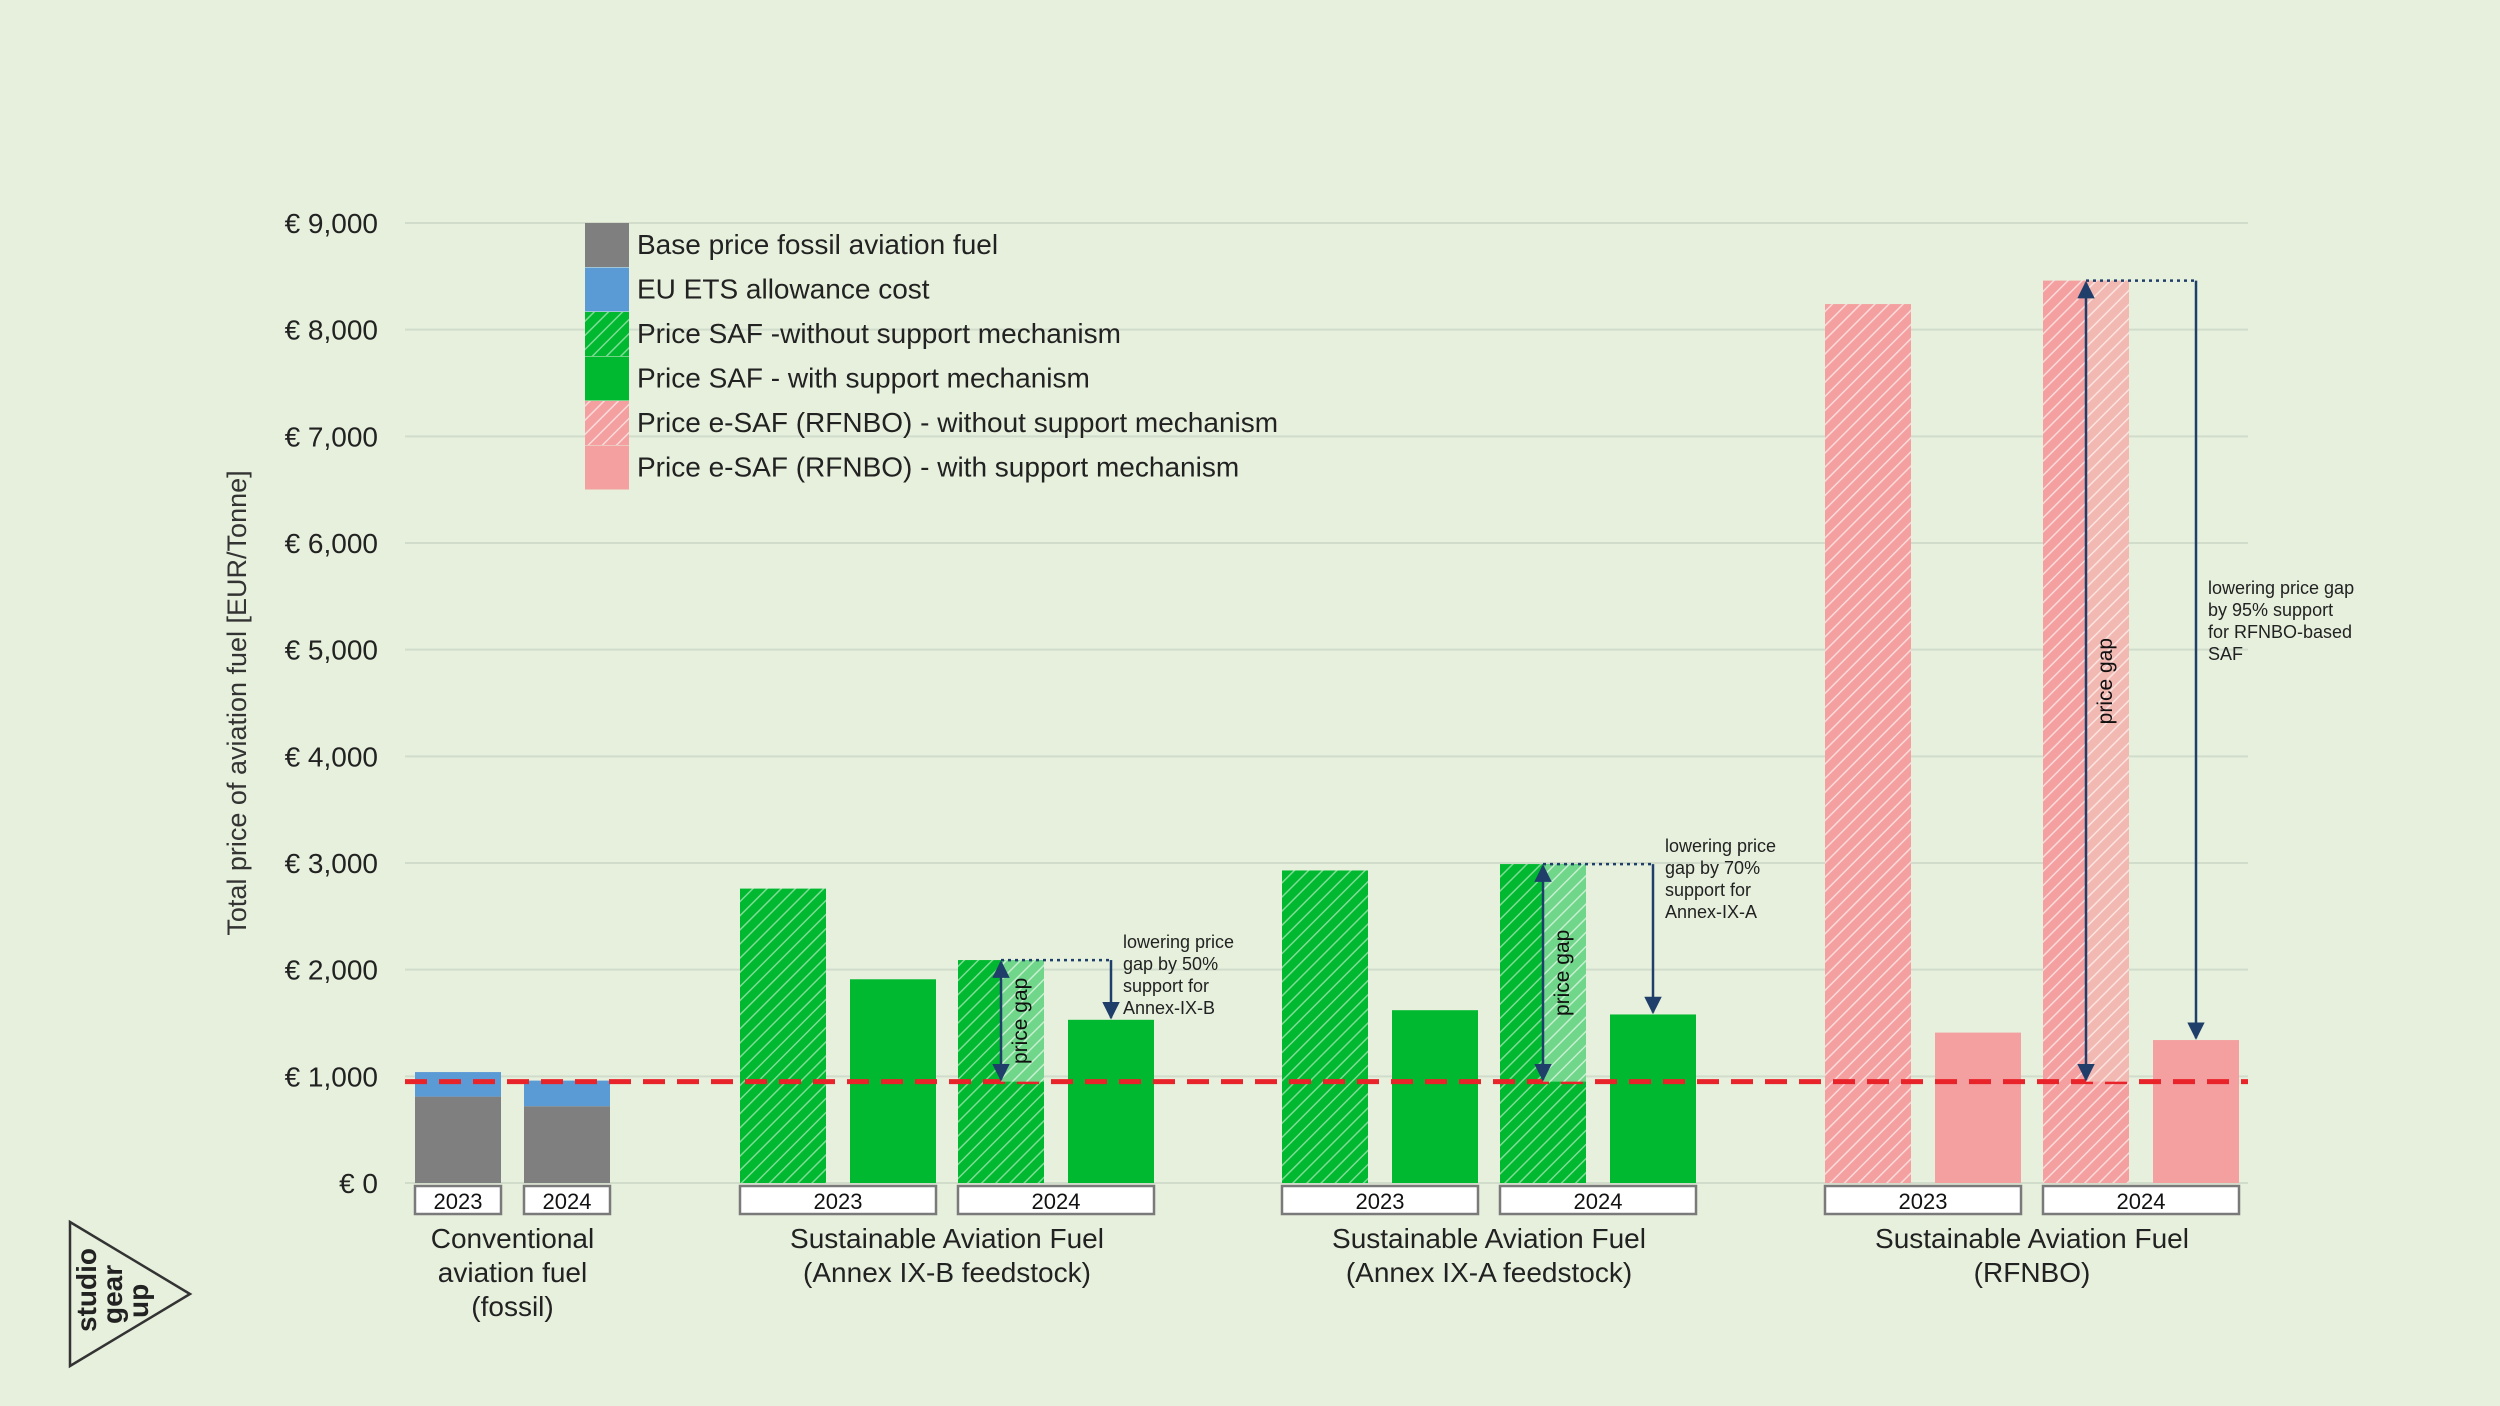 The height and width of the screenshot is (1406, 2500). What do you see at coordinates (331, 1076) in the screenshot?
I see `y-tick-label: € 1,000` at bounding box center [331, 1076].